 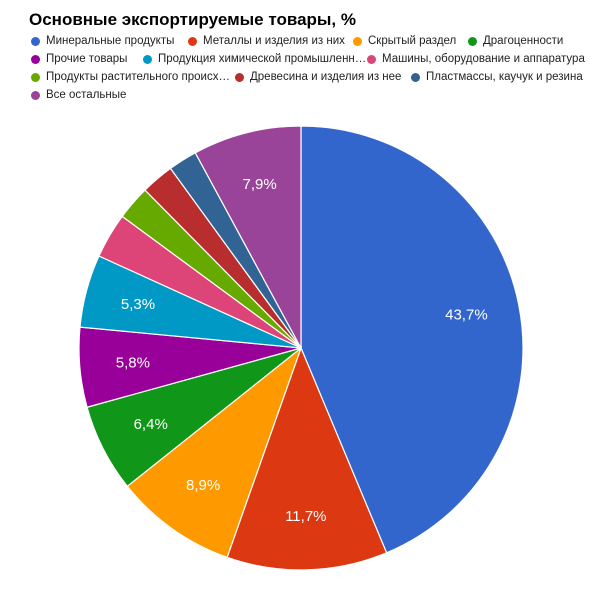 I want to click on legend-item-machinery: Машины, оборудование и аппаратура, so click(x=476, y=59).